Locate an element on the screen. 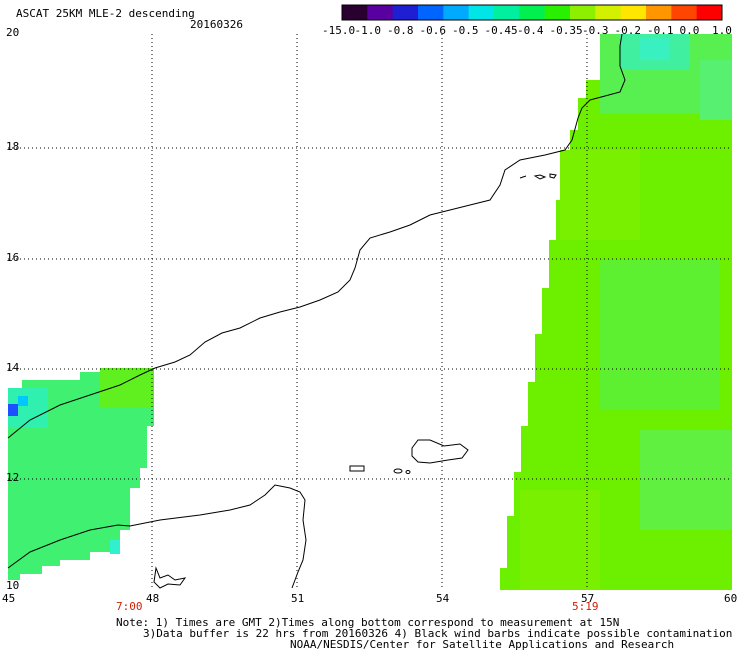 This screenshot has width=740, height=651. colorbar-tick-label: -0.8 is located at coordinates (400, 30).